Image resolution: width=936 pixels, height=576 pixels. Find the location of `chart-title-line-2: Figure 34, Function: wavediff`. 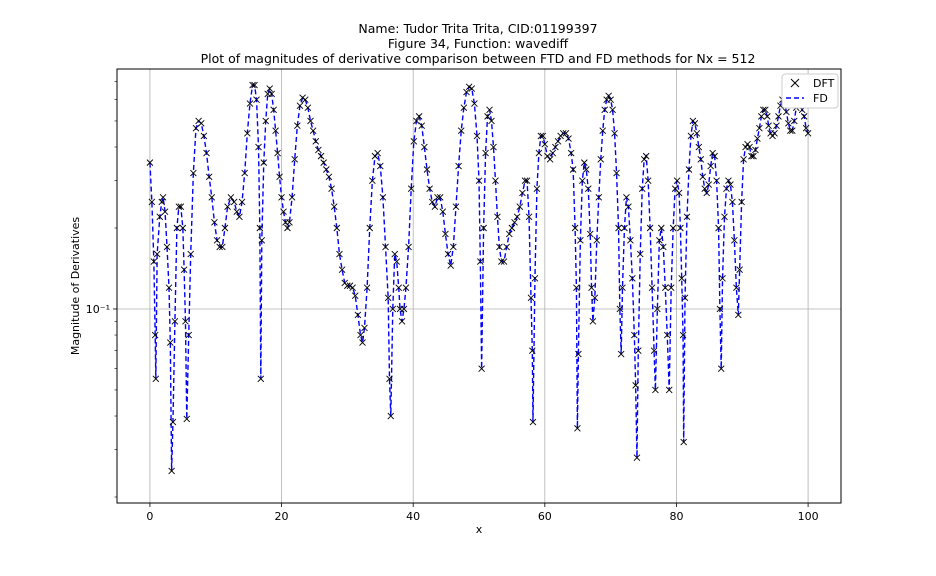

chart-title-line-2: Figure 34, Function: wavediff is located at coordinates (478, 43).